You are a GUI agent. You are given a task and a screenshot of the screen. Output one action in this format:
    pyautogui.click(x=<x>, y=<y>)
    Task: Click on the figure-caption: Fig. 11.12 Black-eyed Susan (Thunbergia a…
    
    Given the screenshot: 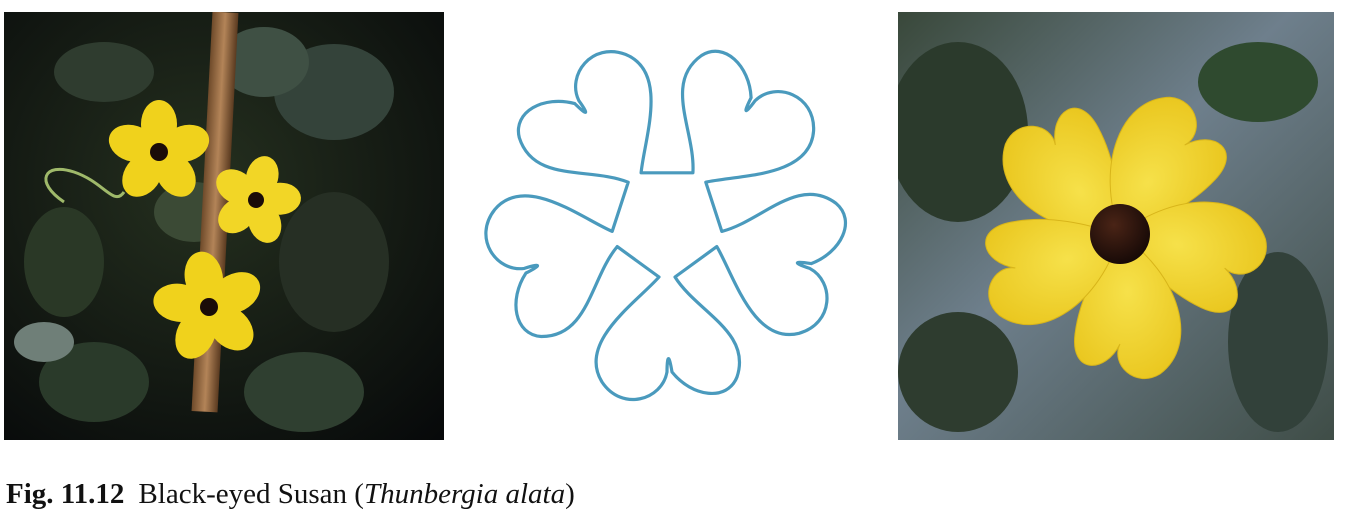 What is the action you would take?
    pyautogui.click(x=290, y=494)
    